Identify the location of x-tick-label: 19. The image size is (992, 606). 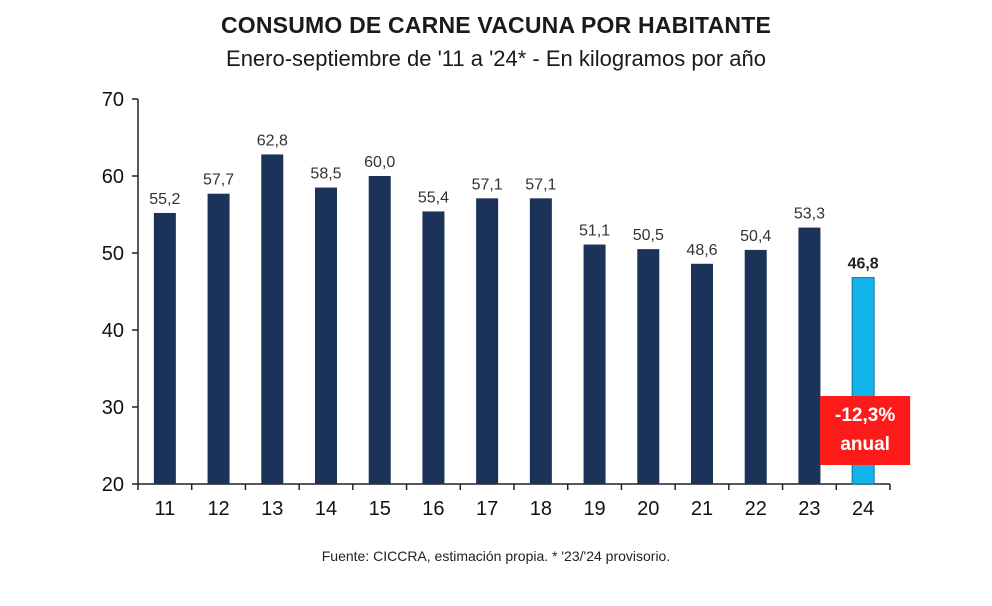
(594, 509).